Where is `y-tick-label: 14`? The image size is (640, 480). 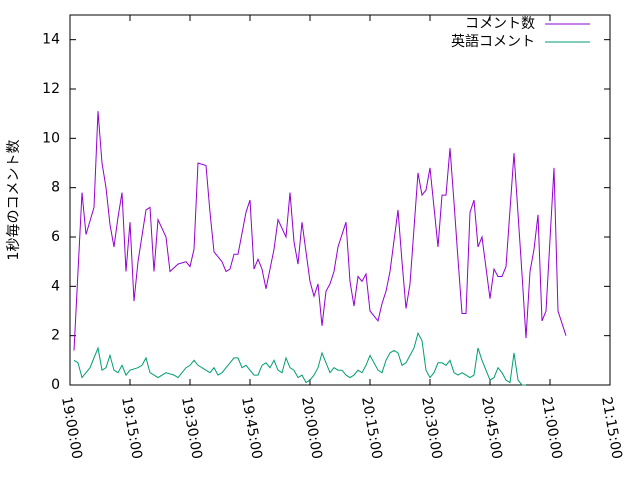 y-tick-label: 14 is located at coordinates (51, 40).